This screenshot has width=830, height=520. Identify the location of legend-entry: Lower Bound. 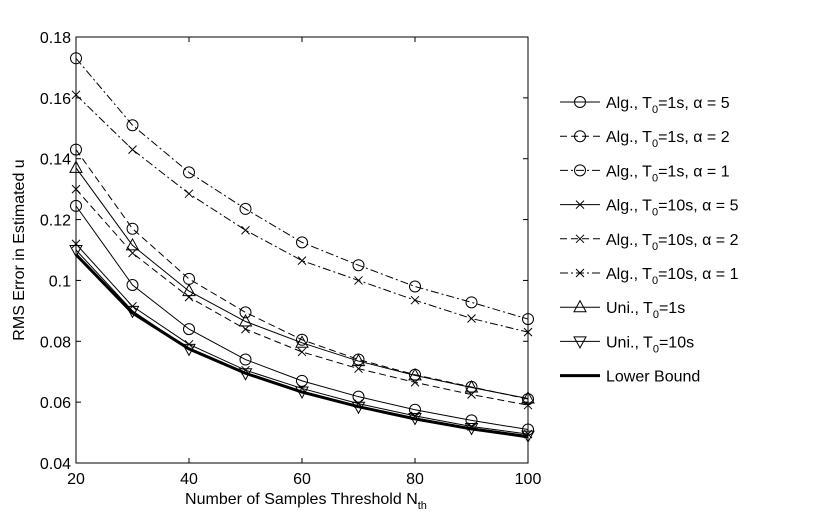
(630, 377).